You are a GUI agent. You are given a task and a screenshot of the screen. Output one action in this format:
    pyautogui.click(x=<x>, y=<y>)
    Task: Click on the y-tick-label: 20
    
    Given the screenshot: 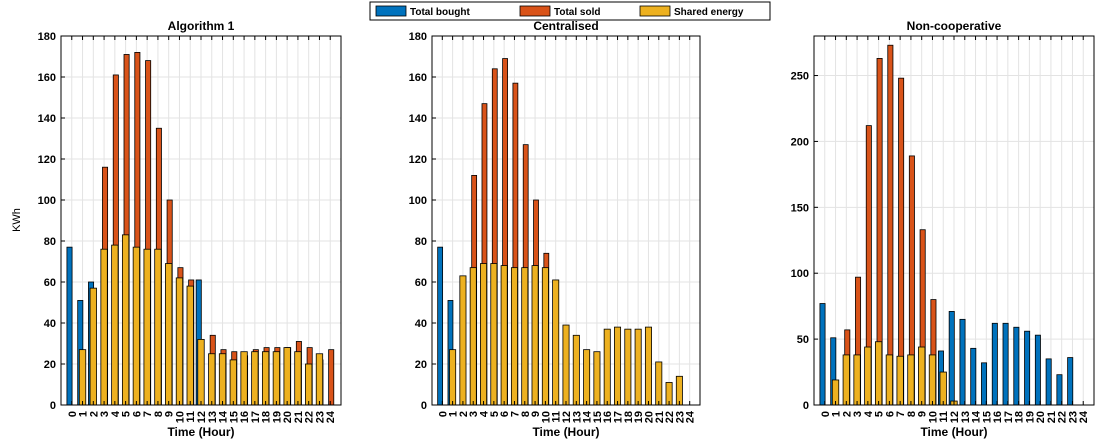 What is the action you would take?
    pyautogui.click(x=50, y=365)
    